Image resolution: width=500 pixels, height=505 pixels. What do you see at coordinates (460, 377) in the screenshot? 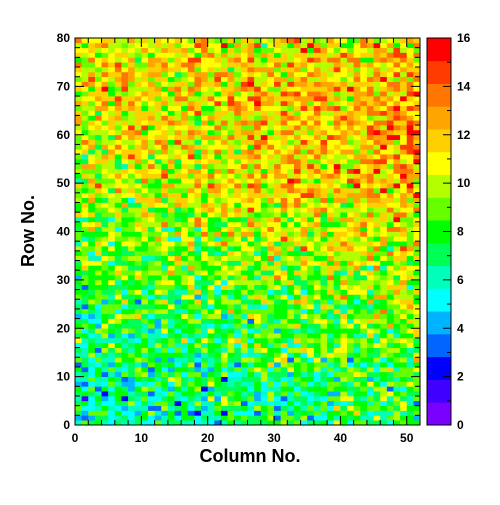
I see `color-scale-label: 2` at bounding box center [460, 377].